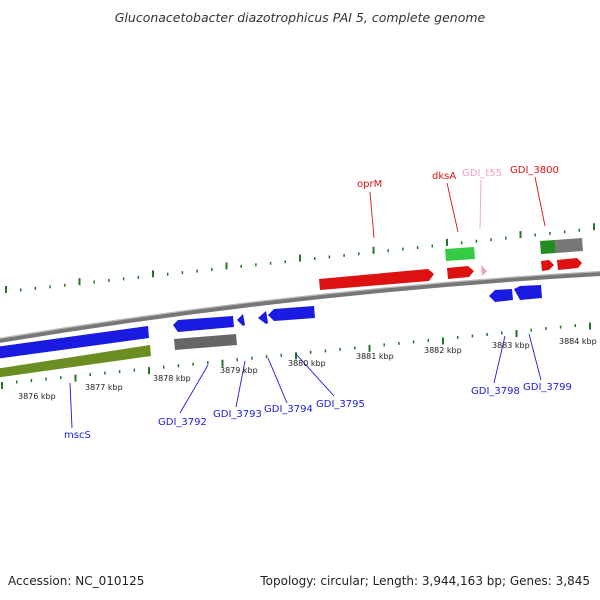 The image size is (600, 600). I want to click on gene-label-gdi-t55: GDI_t55, so click(482, 173).